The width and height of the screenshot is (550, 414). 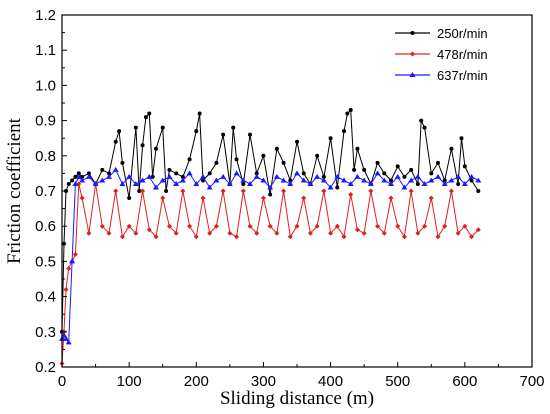 What do you see at coordinates (263, 381) in the screenshot?
I see `x-tick-label: 300` at bounding box center [263, 381].